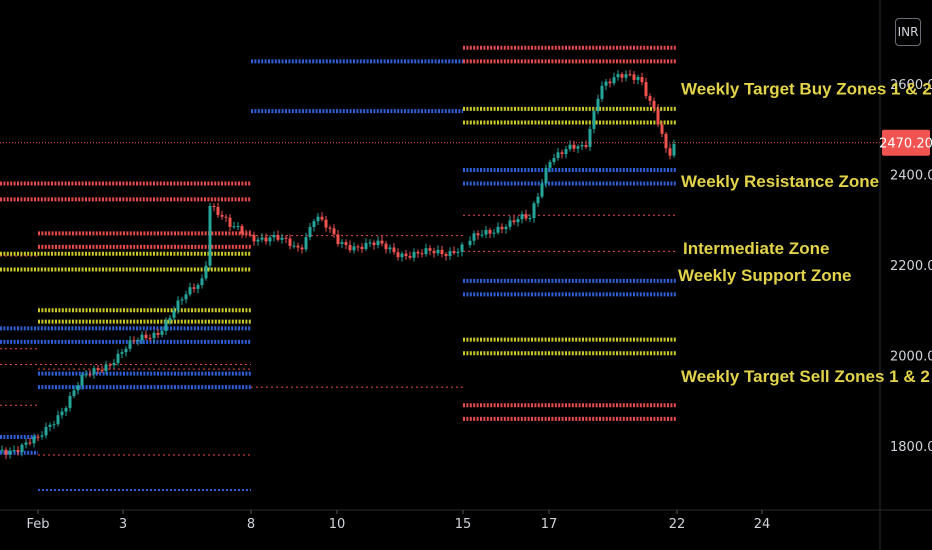 This screenshot has height=550, width=932. I want to click on price-axis: 2600.00 2400.00 2200.00 2000.00 1800.00, so click(911, 266).